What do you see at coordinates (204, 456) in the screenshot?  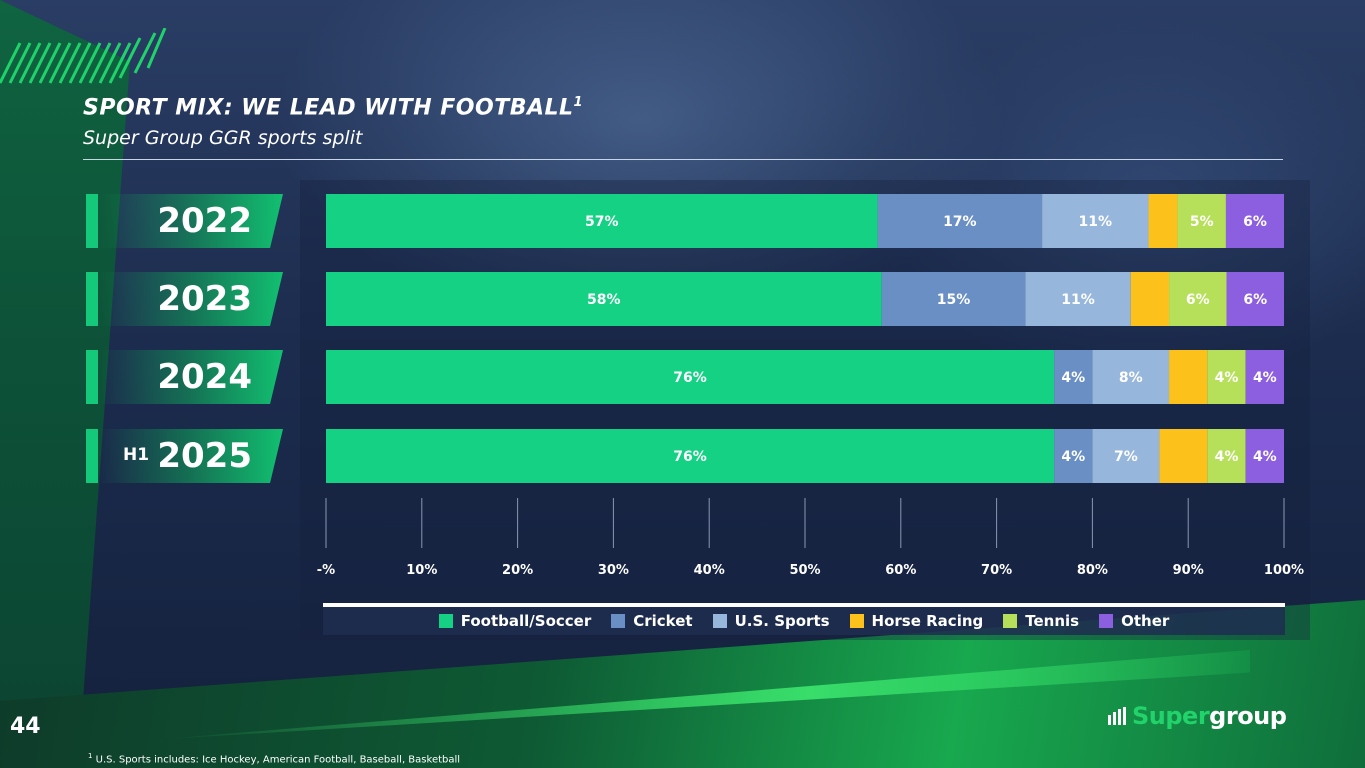 I see `year-label-2025: 2025` at bounding box center [204, 456].